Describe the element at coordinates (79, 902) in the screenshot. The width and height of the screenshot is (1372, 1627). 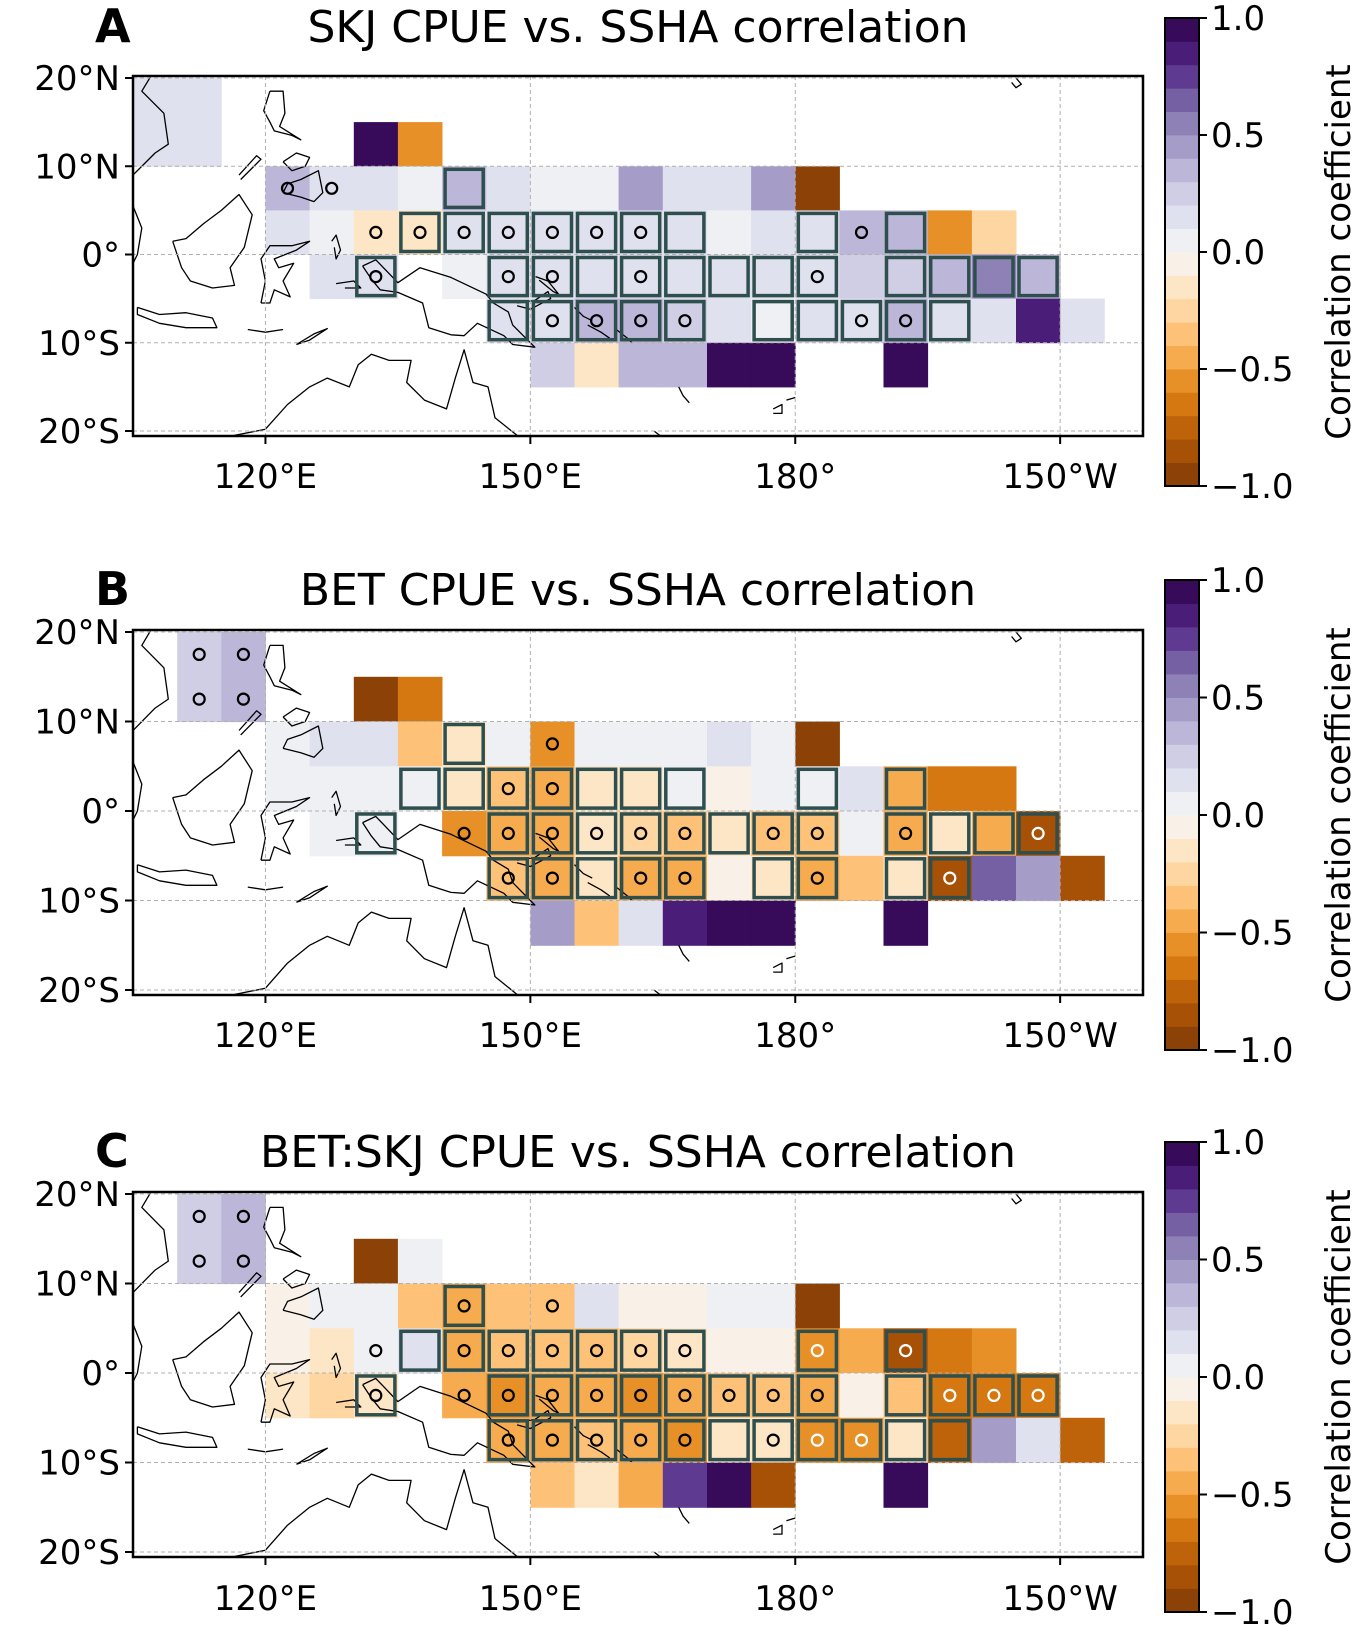
I see `y-tick-label: 10°S` at that location.